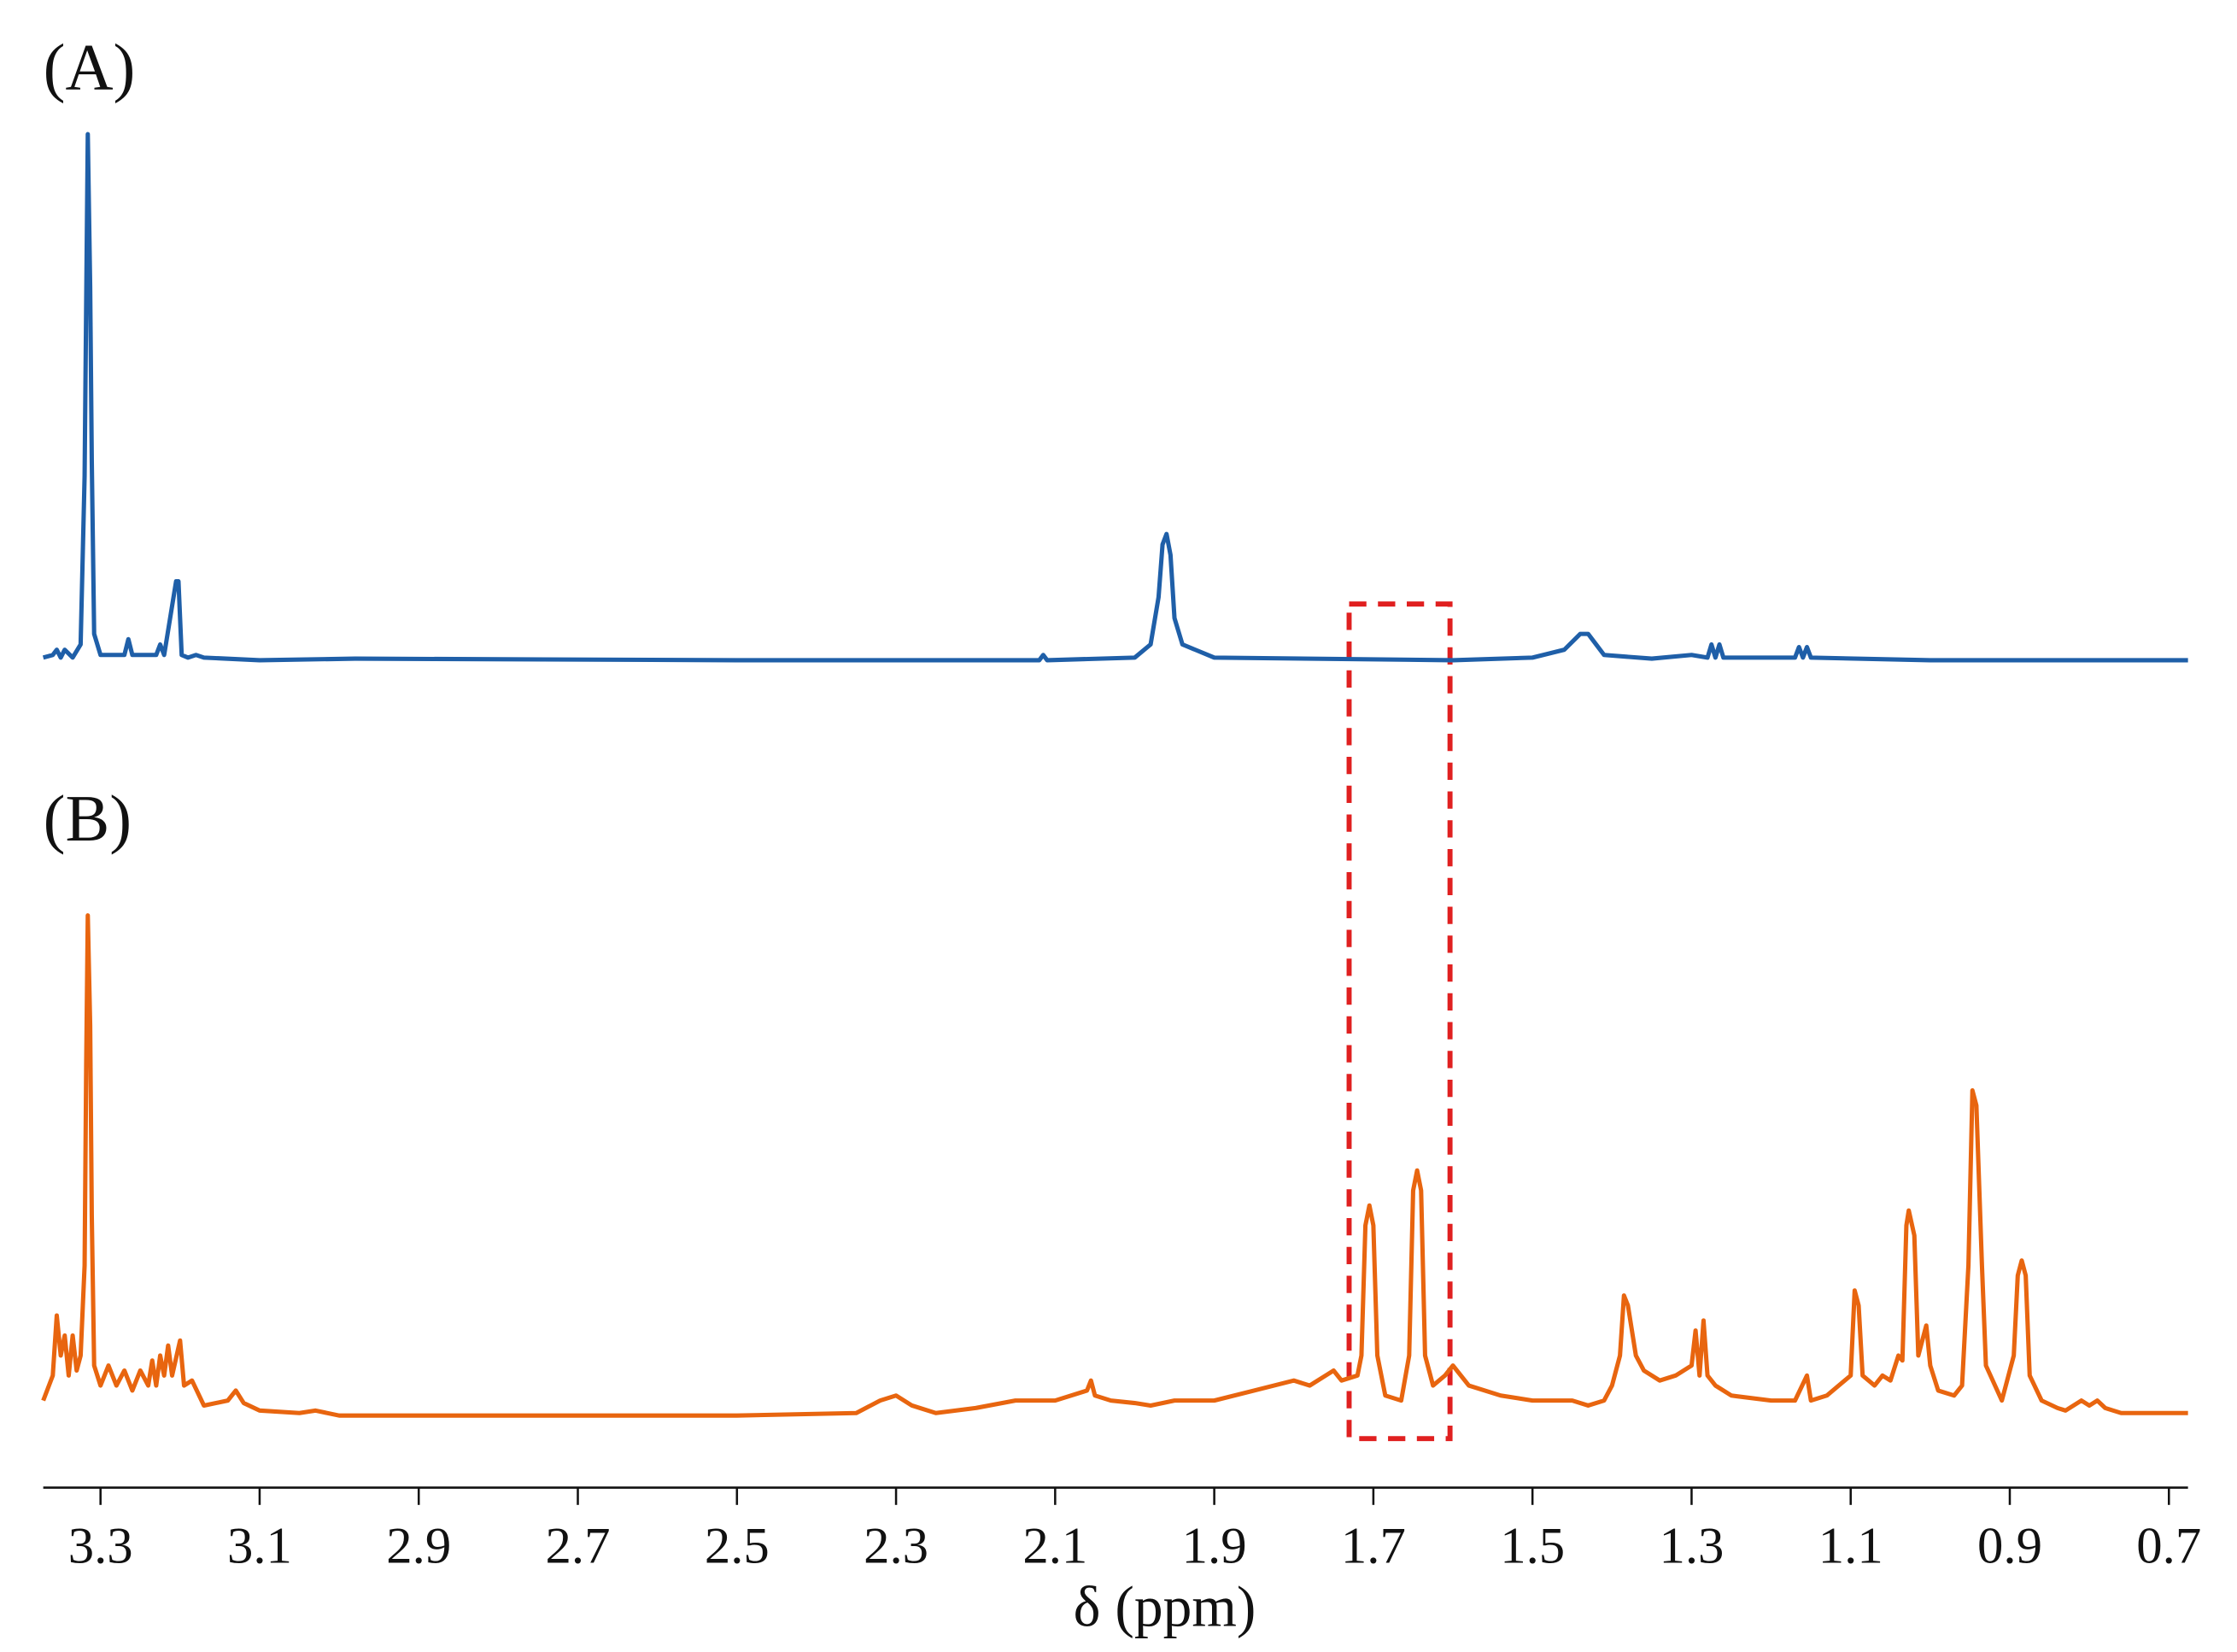 The image size is (2237, 1652). I want to click on x-tick-label: 0.7, so click(2168, 1545).